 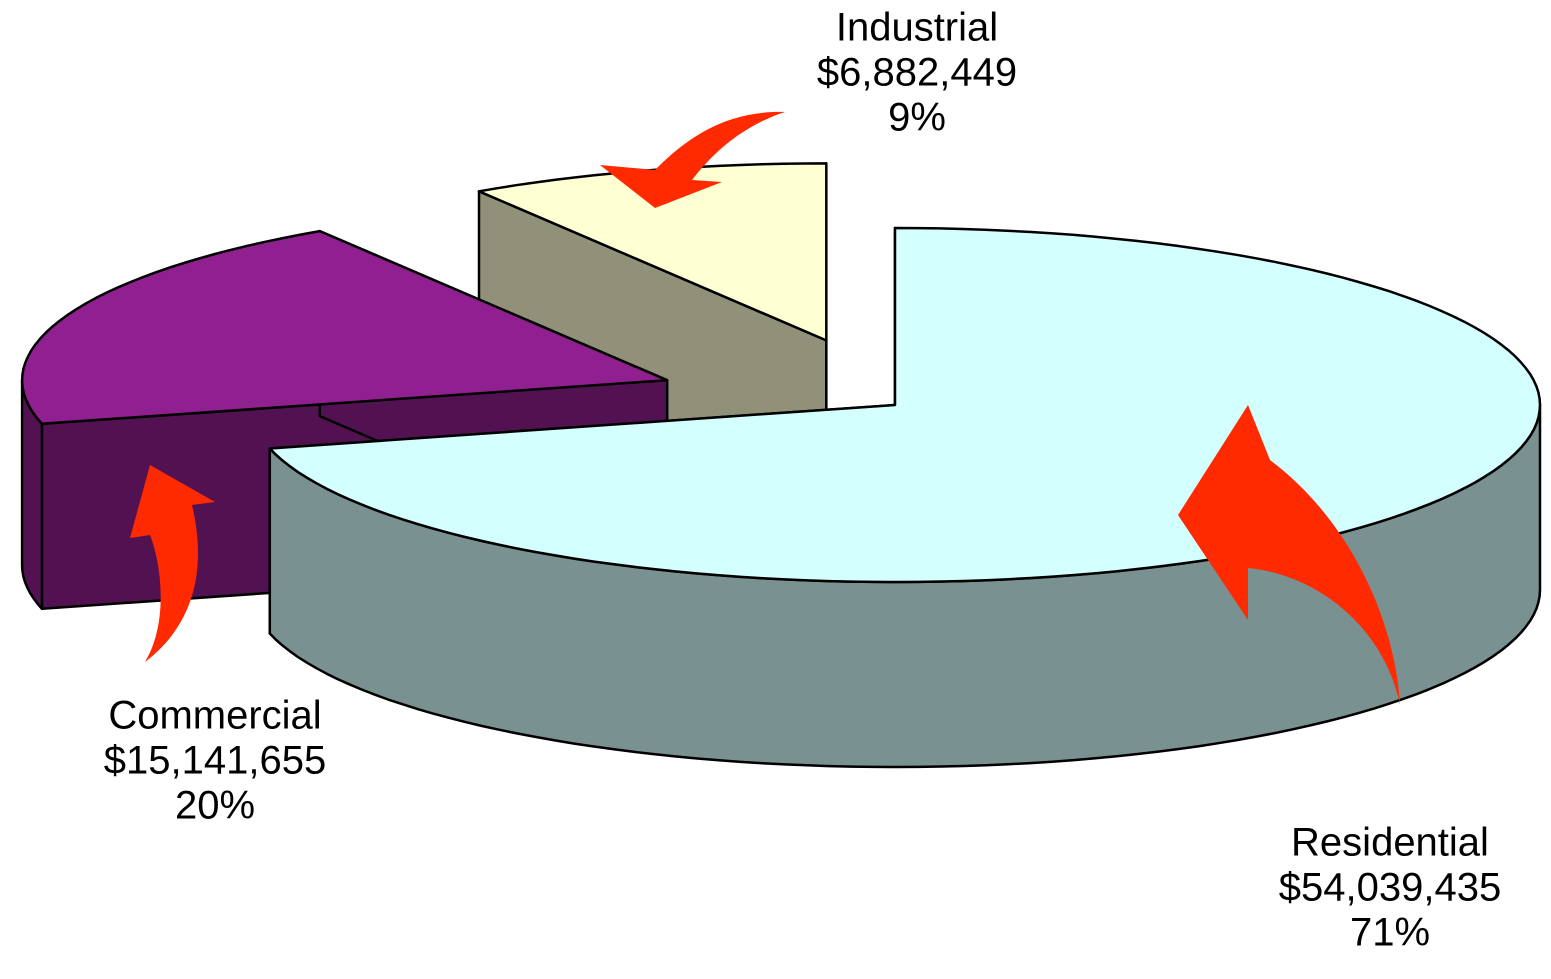 I want to click on slice-label: Industrial, so click(x=917, y=28).